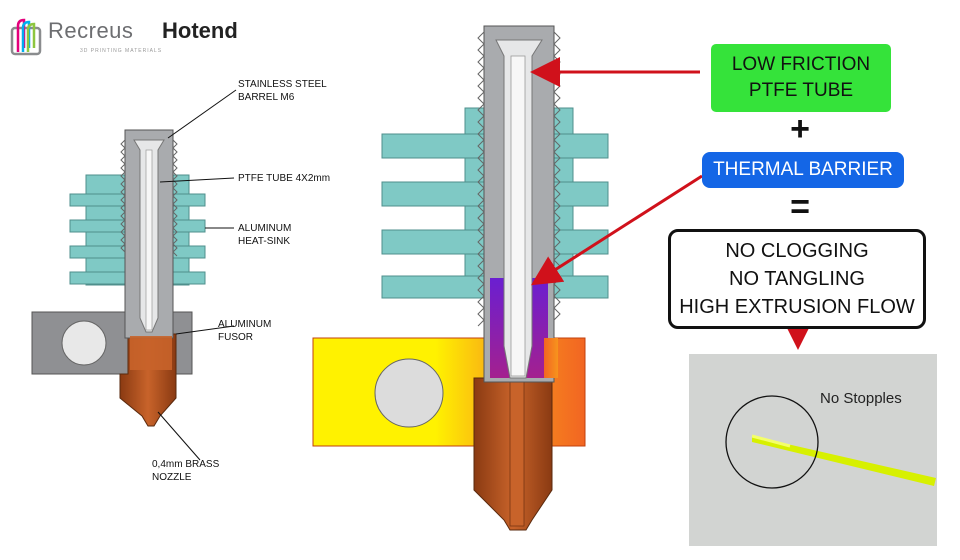  I want to click on recreus-logo: Recreus Hotend 3D PRINTING MATERIALS, so click(133, 38).